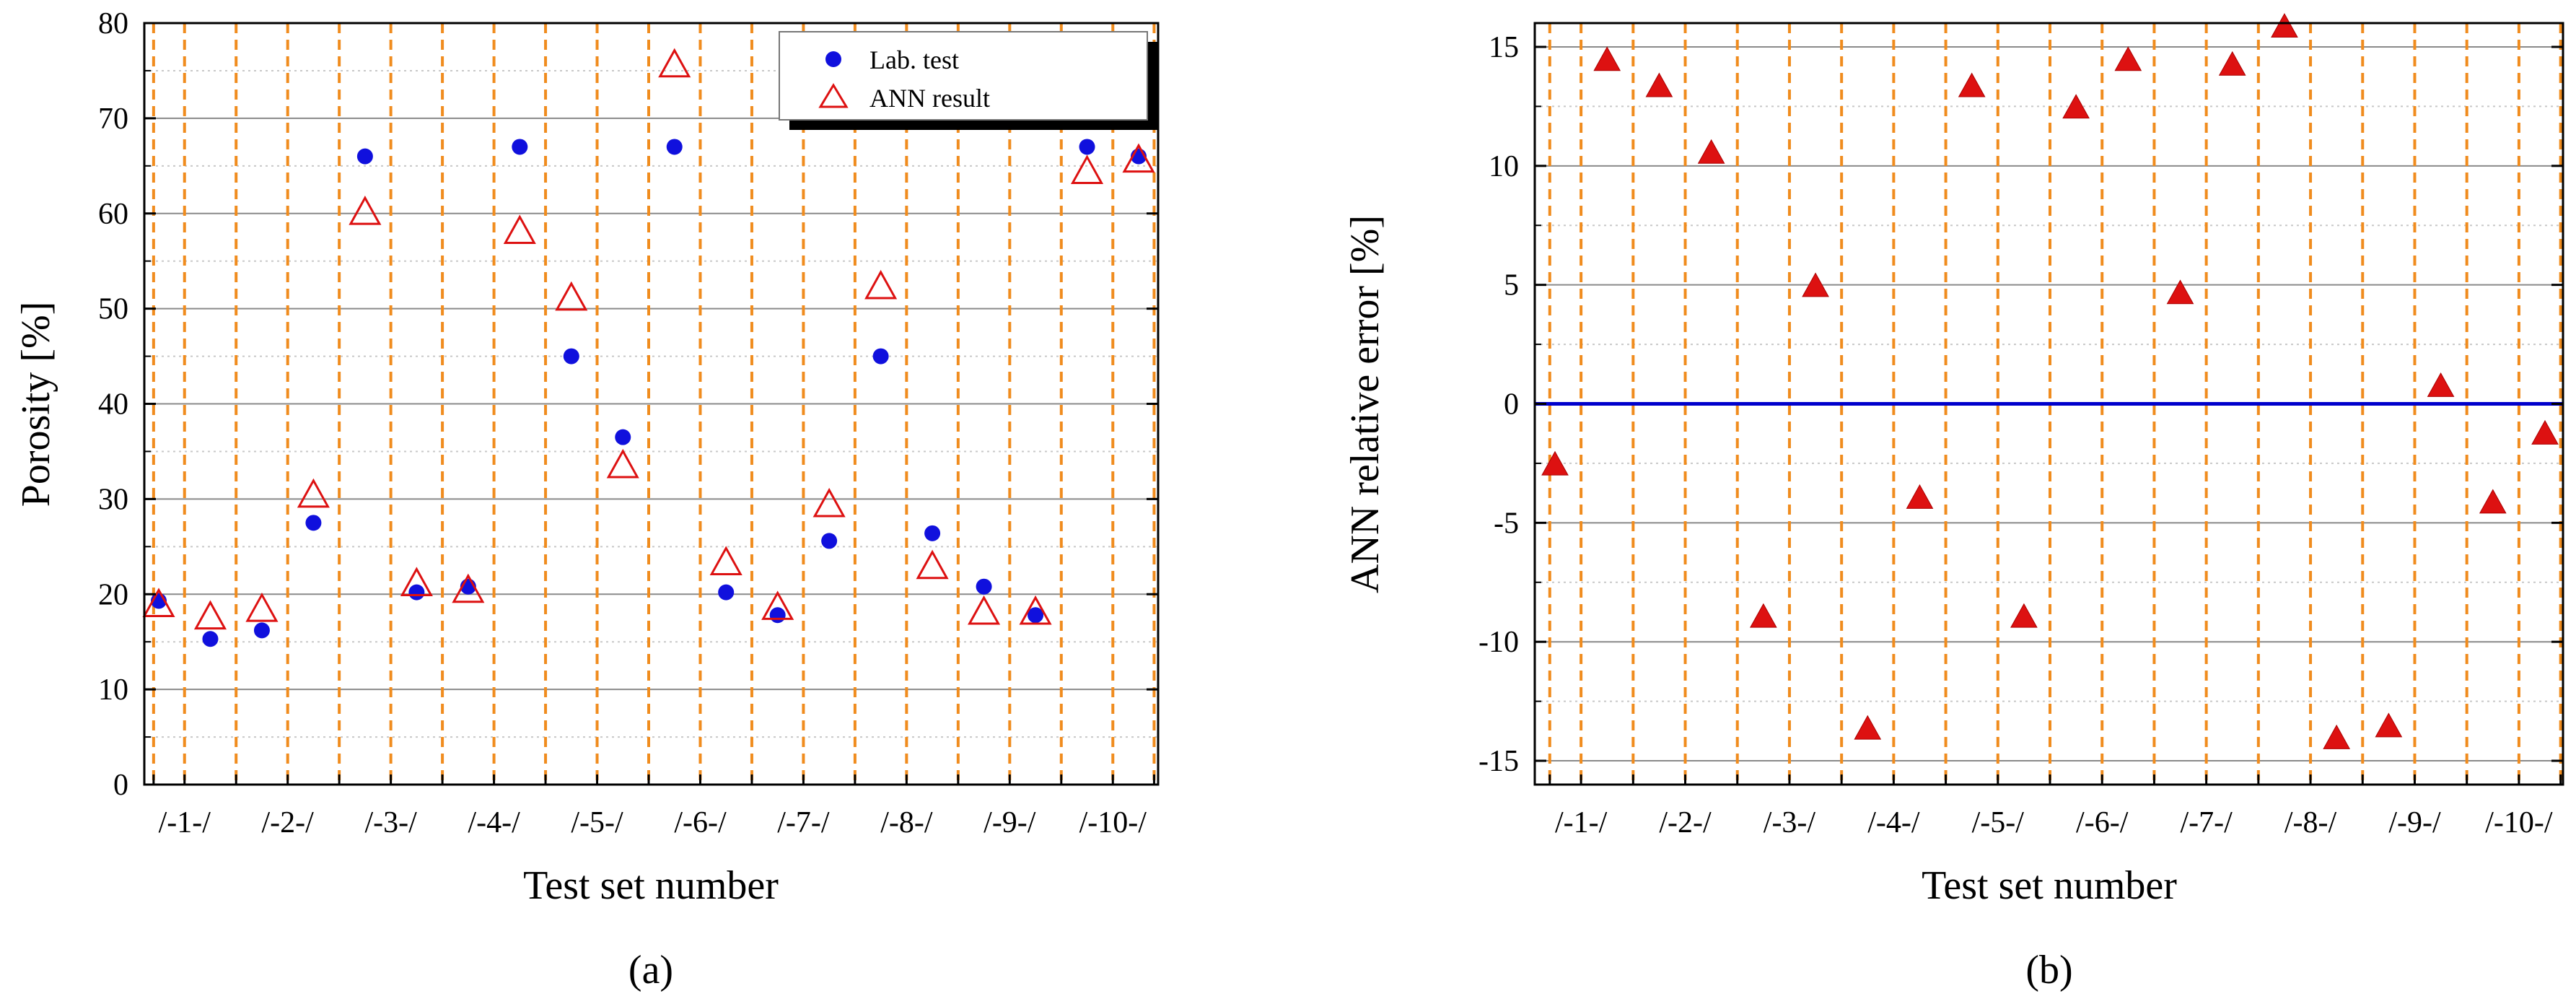 This screenshot has height=1004, width=2576. Describe the element at coordinates (833, 96) in the screenshot. I see `legend-ann-marker` at that location.